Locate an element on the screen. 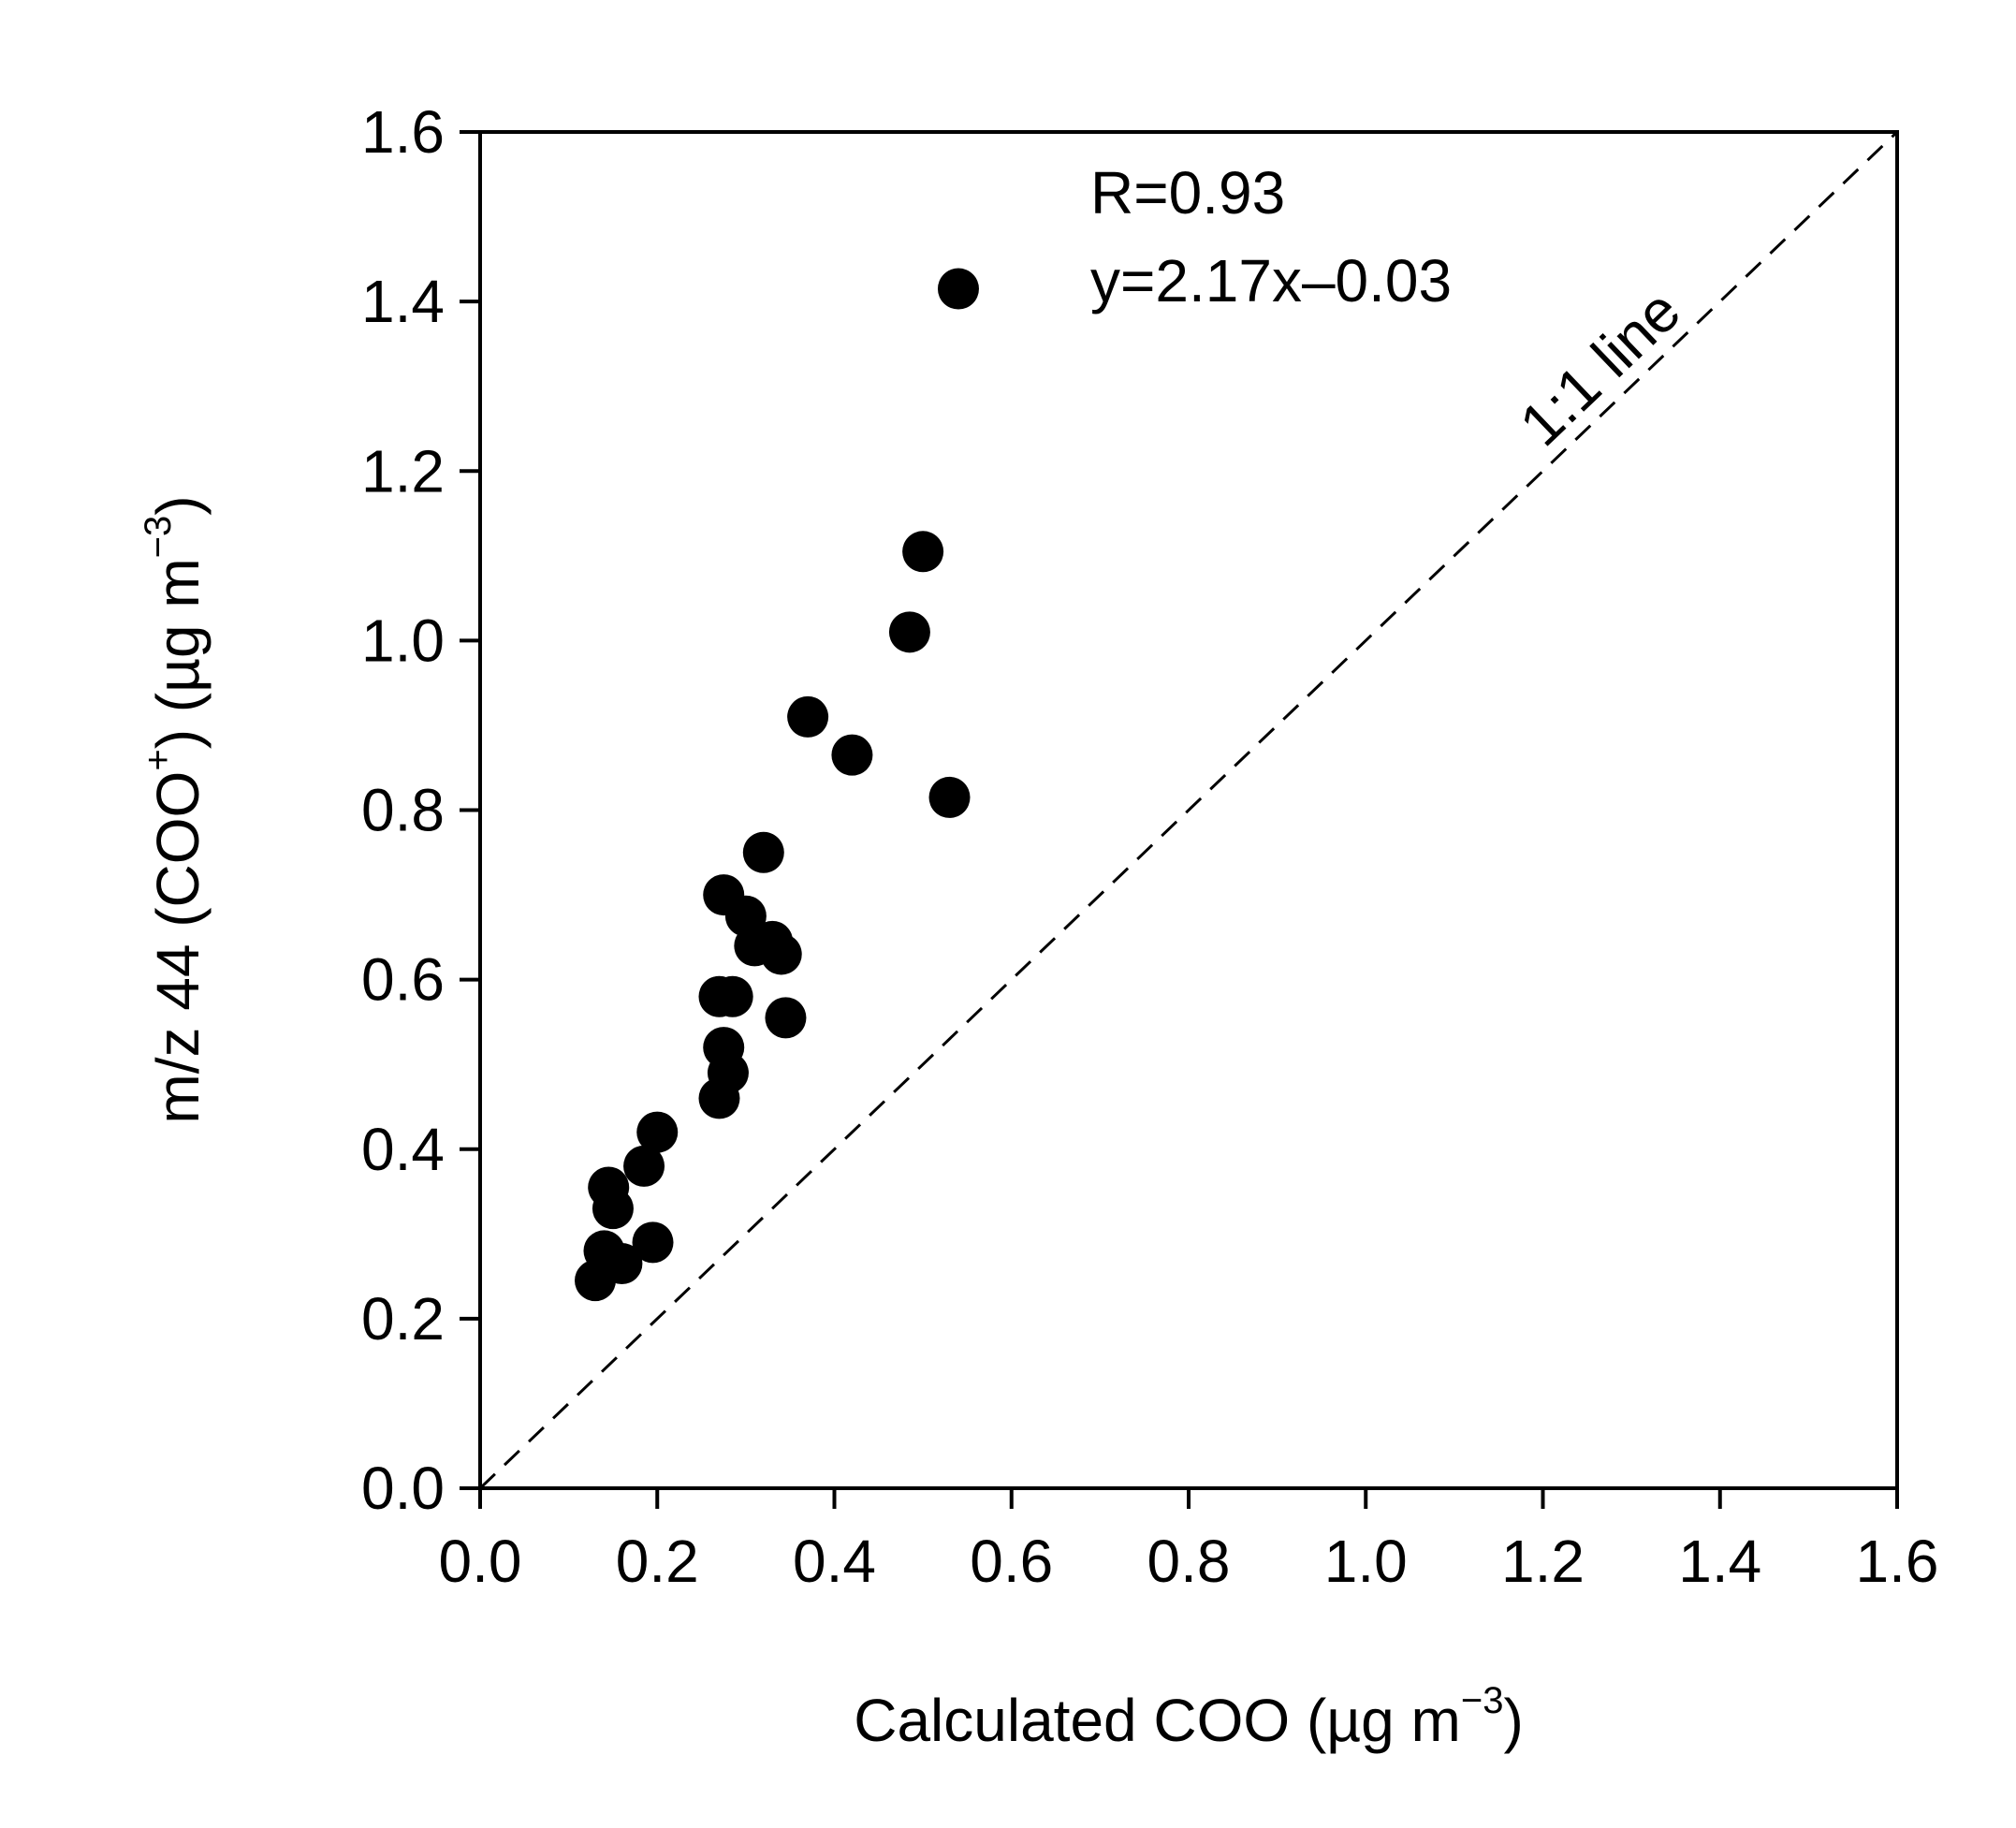  fit-equation-annotation: y=2.17x–0.03 is located at coordinates (1271, 281).